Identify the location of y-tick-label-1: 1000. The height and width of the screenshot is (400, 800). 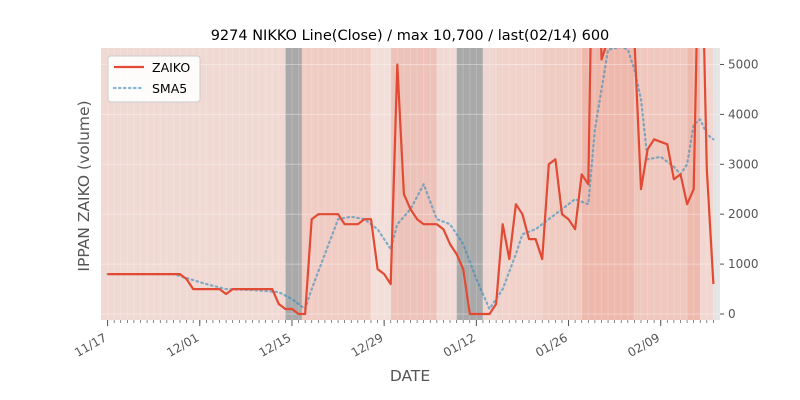
(743, 264).